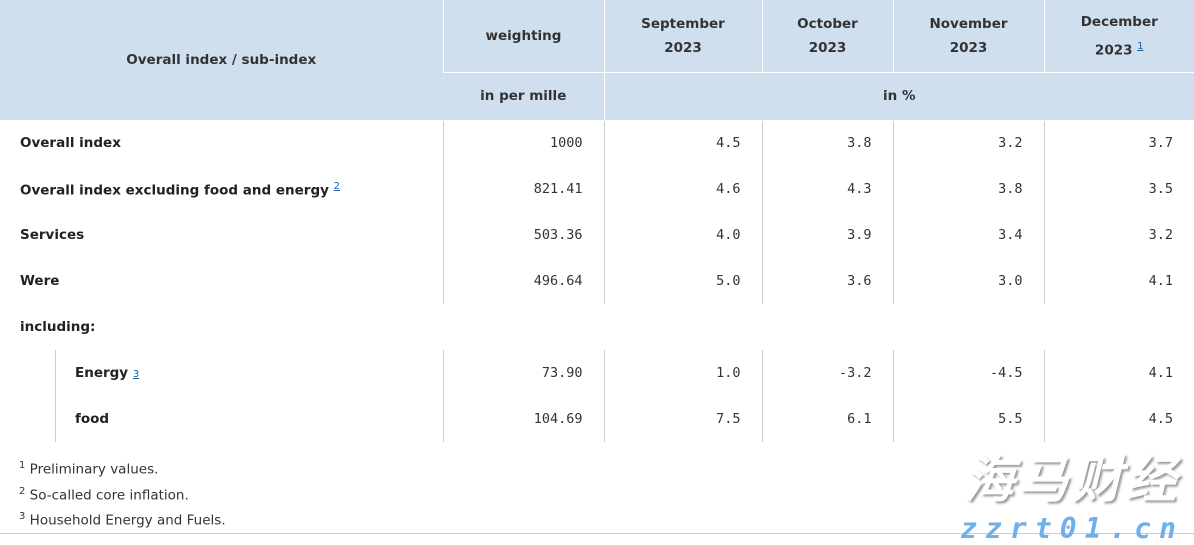  Describe the element at coordinates (336, 187) in the screenshot. I see `footnote-link-2: 2` at that location.